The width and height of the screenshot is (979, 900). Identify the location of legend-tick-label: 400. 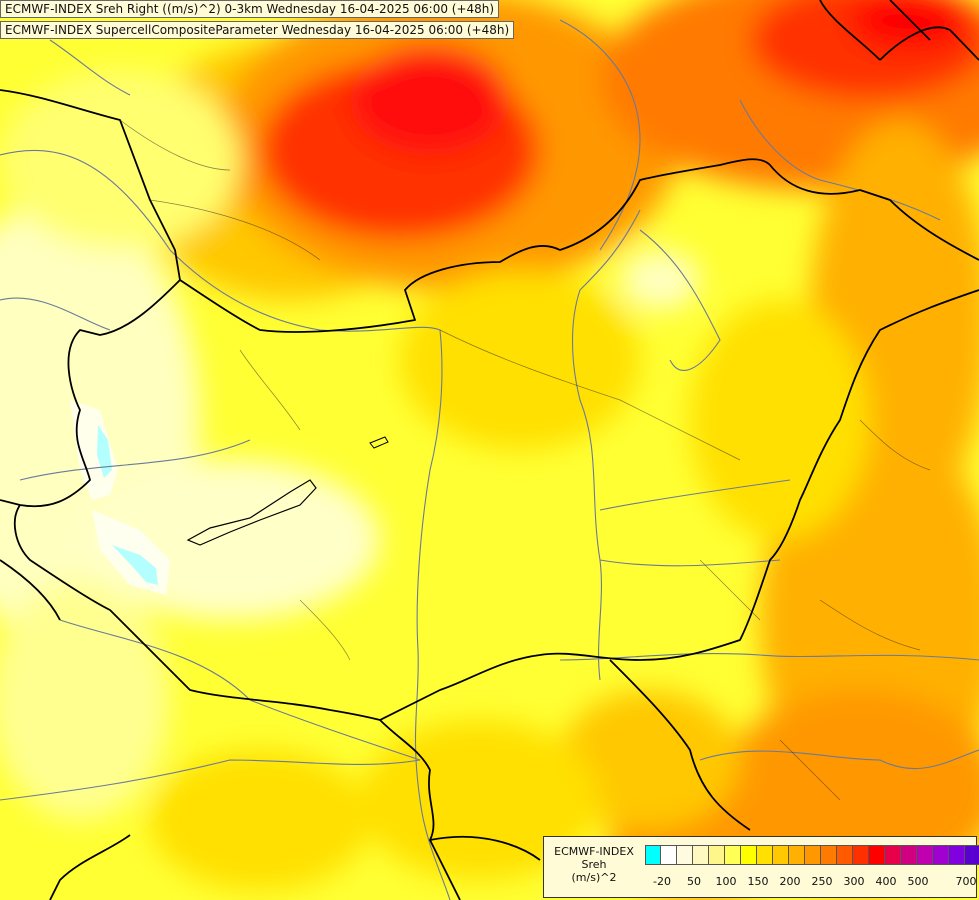
(886, 881).